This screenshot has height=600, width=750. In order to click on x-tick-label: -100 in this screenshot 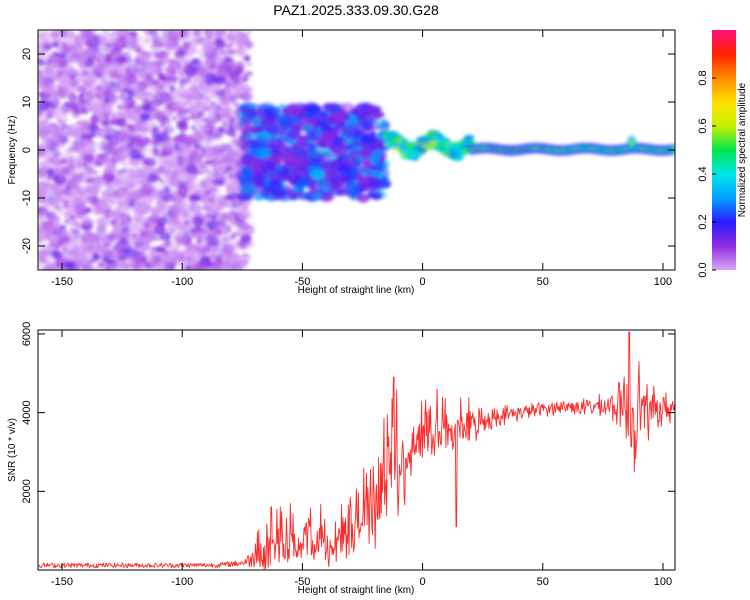, I will do `click(182, 582)`.